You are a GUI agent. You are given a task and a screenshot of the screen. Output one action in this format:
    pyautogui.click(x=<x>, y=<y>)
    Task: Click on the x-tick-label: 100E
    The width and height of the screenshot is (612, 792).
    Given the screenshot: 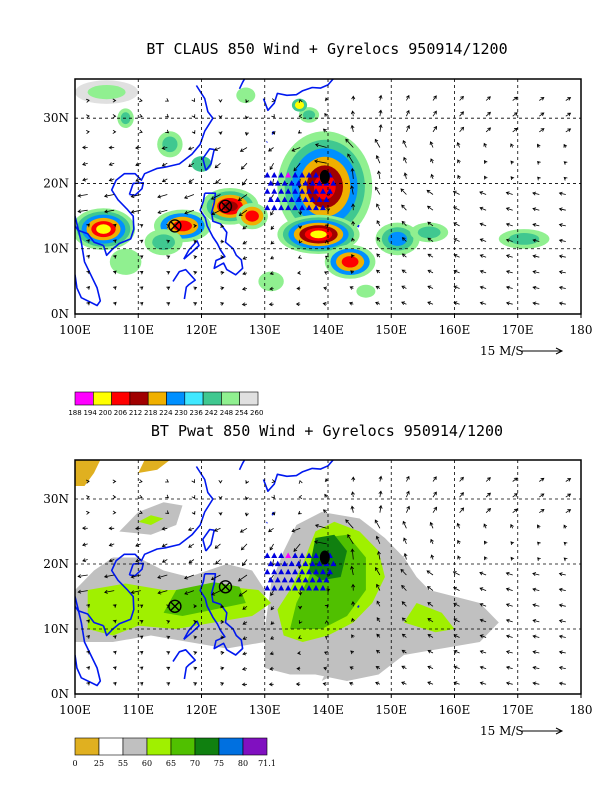 What is the action you would take?
    pyautogui.click(x=75, y=330)
    